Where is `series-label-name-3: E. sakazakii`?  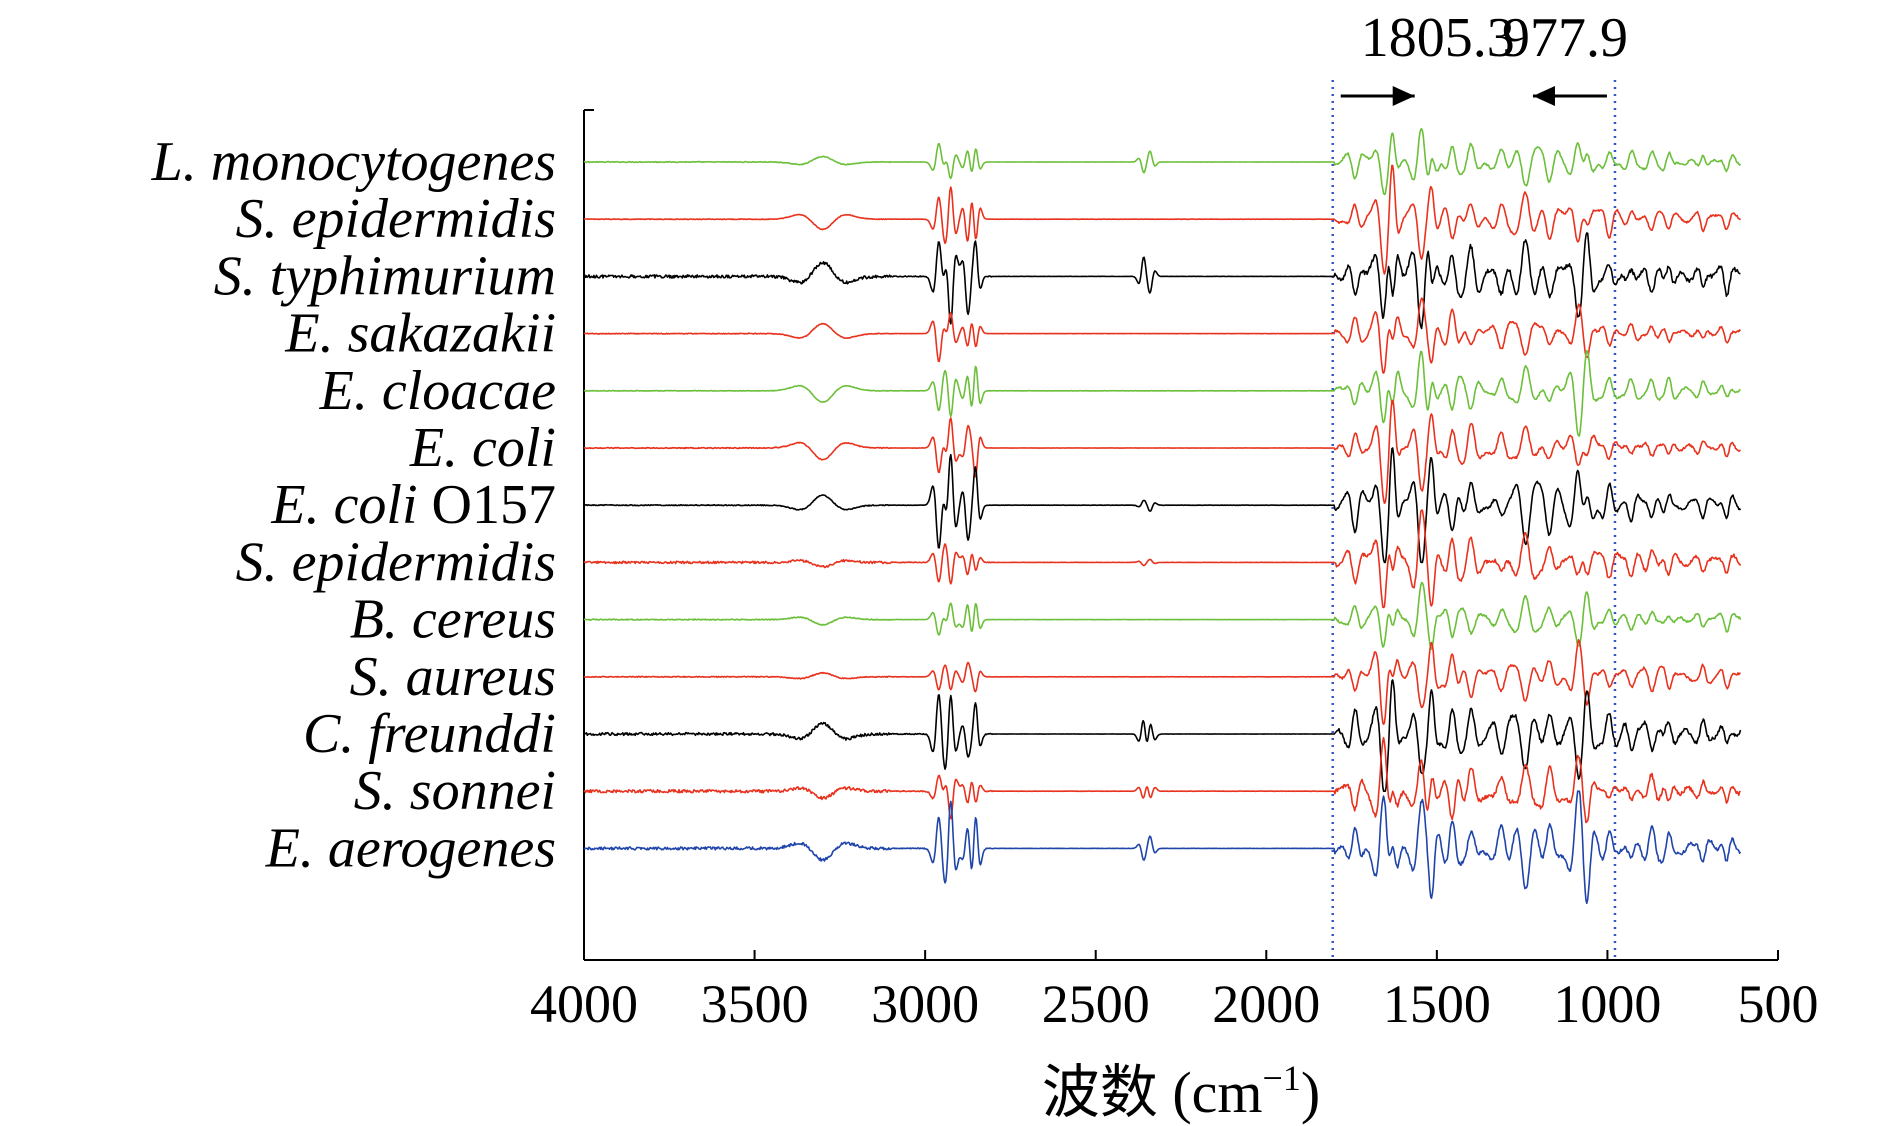
series-label-name-3: E. sakazakii is located at coordinates (420, 334).